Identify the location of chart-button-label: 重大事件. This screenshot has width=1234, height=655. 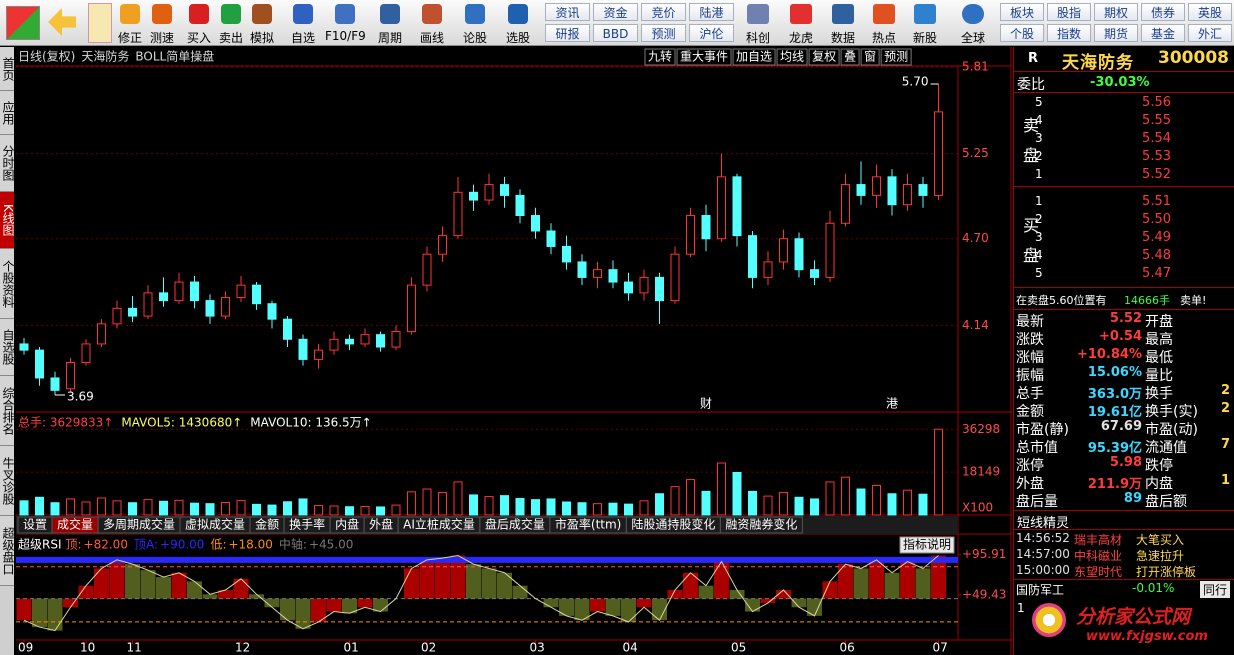
(704, 57).